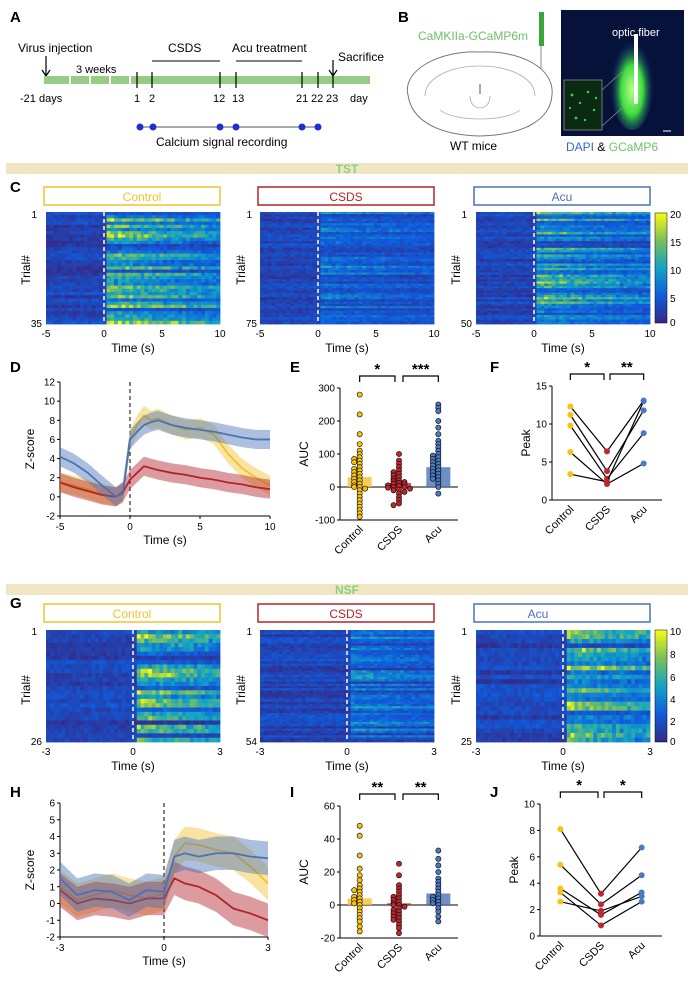 This screenshot has height=997, width=694. Describe the element at coordinates (37, 742) in the screenshot. I see `row-last-label: 26` at that location.